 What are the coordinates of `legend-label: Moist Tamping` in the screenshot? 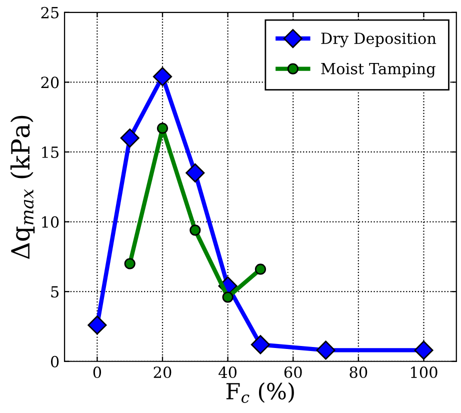 It's located at (378, 70).